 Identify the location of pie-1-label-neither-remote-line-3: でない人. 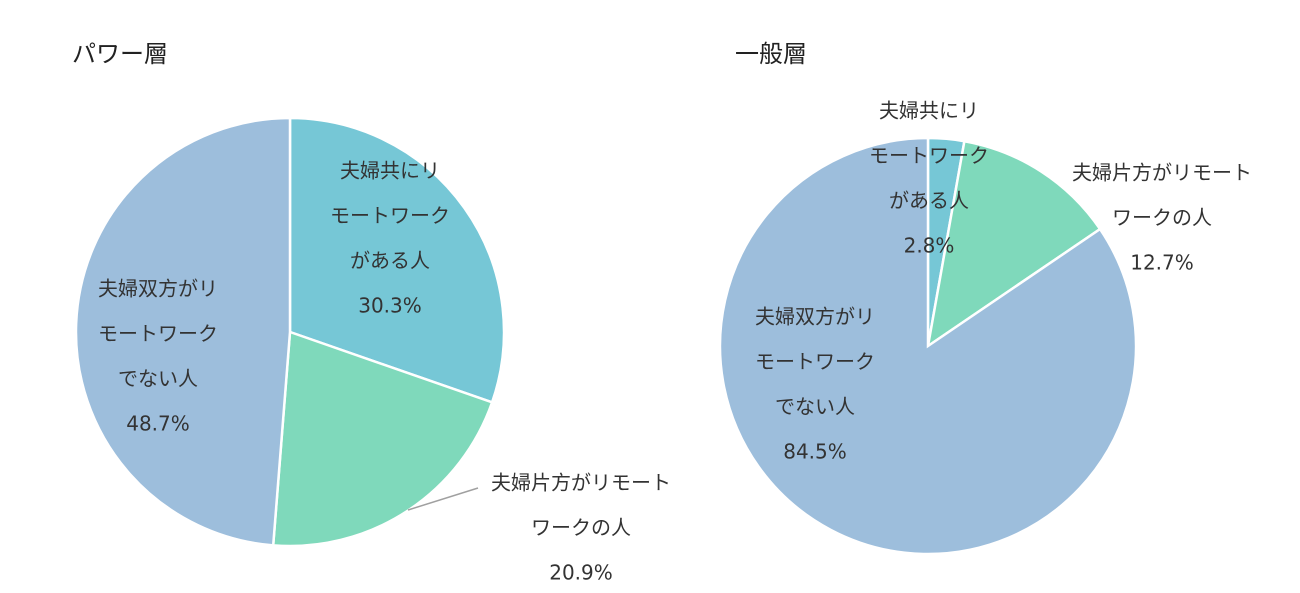
(158, 379).